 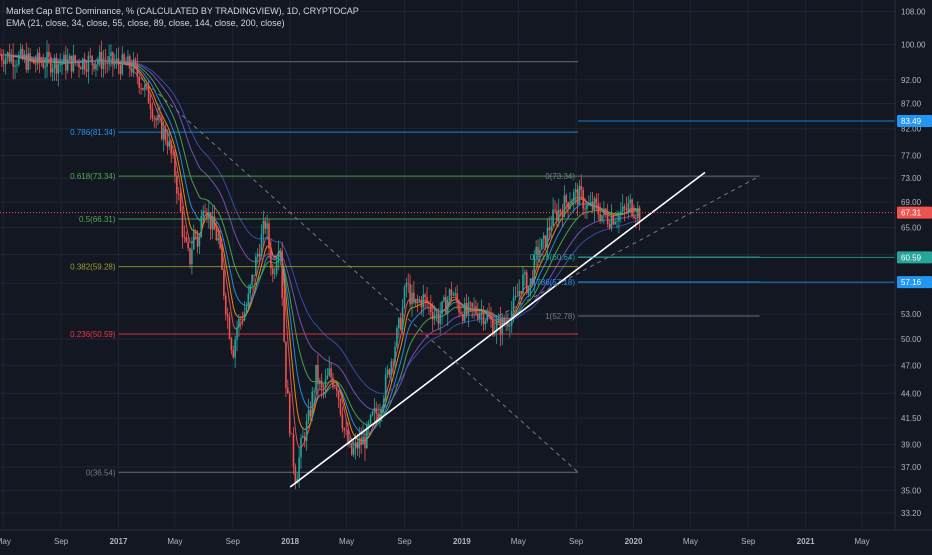 I want to click on fib-level-label: 0(73.34), so click(x=560, y=176).